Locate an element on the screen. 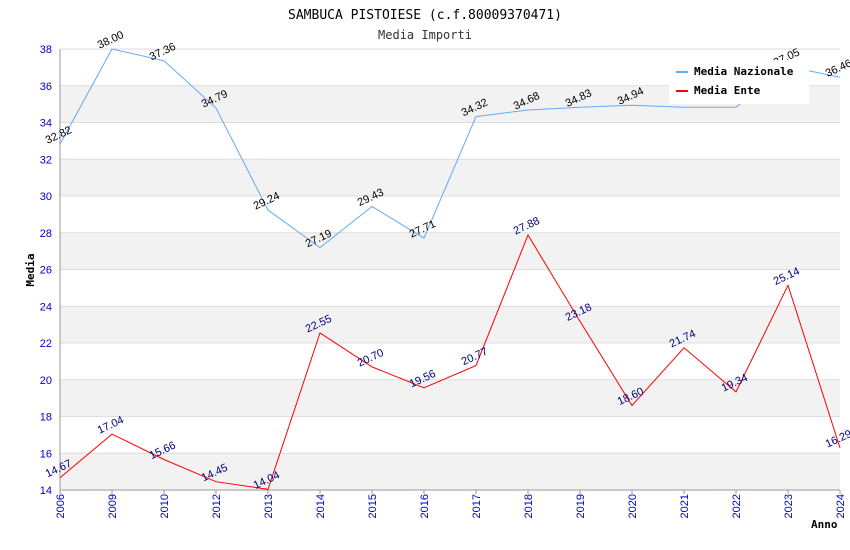  x-tick-label: 2017 is located at coordinates (477, 506).